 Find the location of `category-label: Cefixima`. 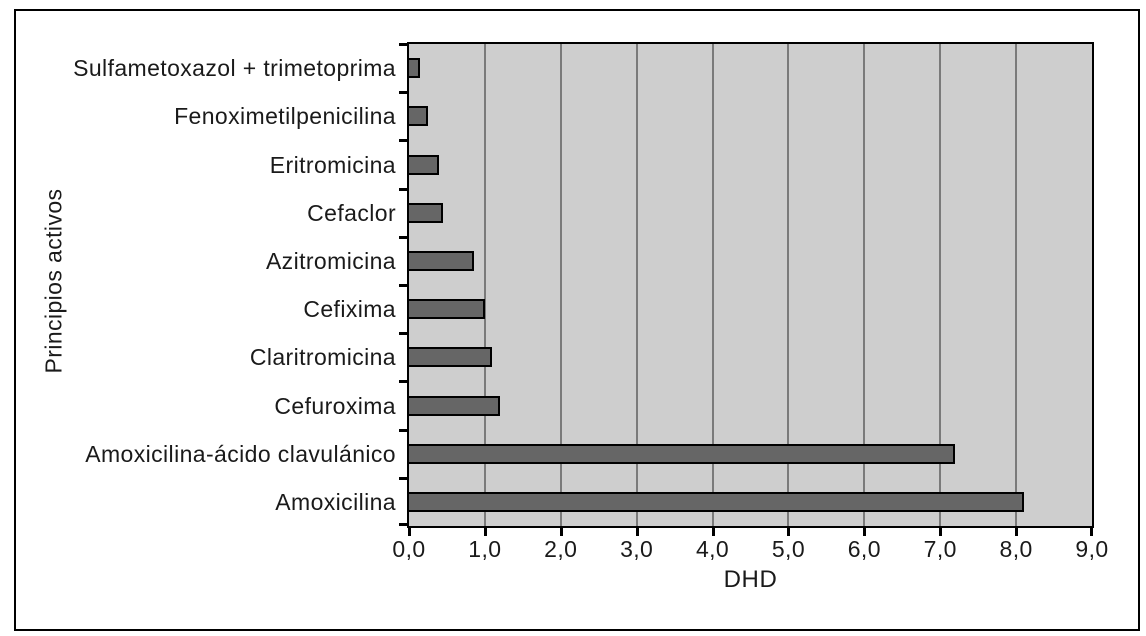

category-label: Cefixima is located at coordinates (349, 309).